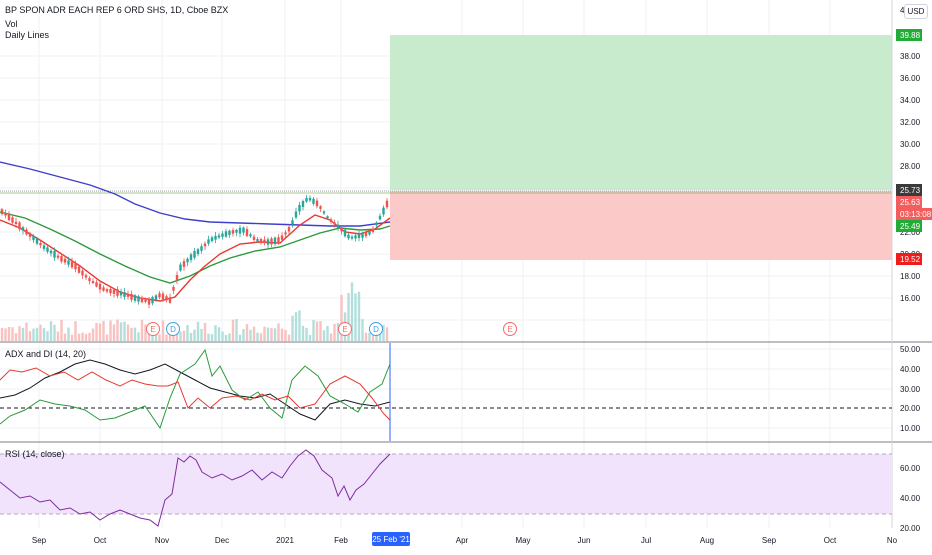 This screenshot has height=555, width=932. I want to click on time-axis-label: Oct, so click(830, 540).